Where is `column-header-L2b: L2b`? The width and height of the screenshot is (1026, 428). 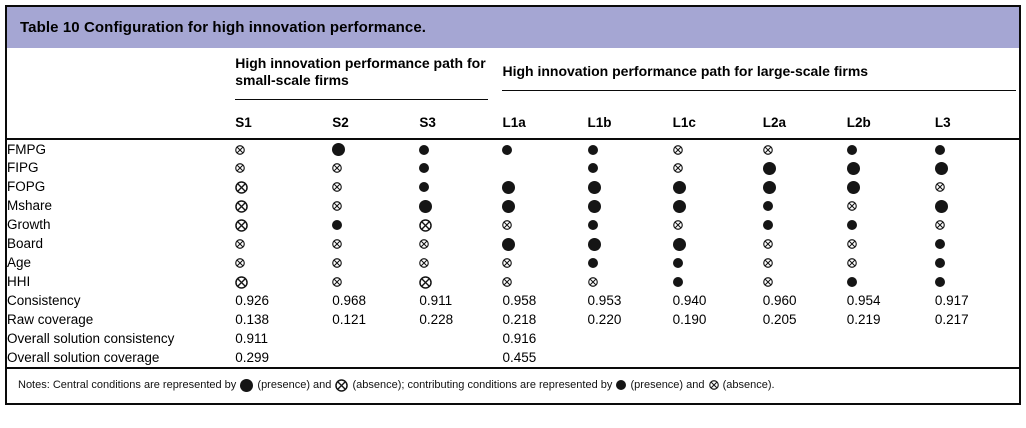
column-header-L2b: L2b is located at coordinates (890, 123).